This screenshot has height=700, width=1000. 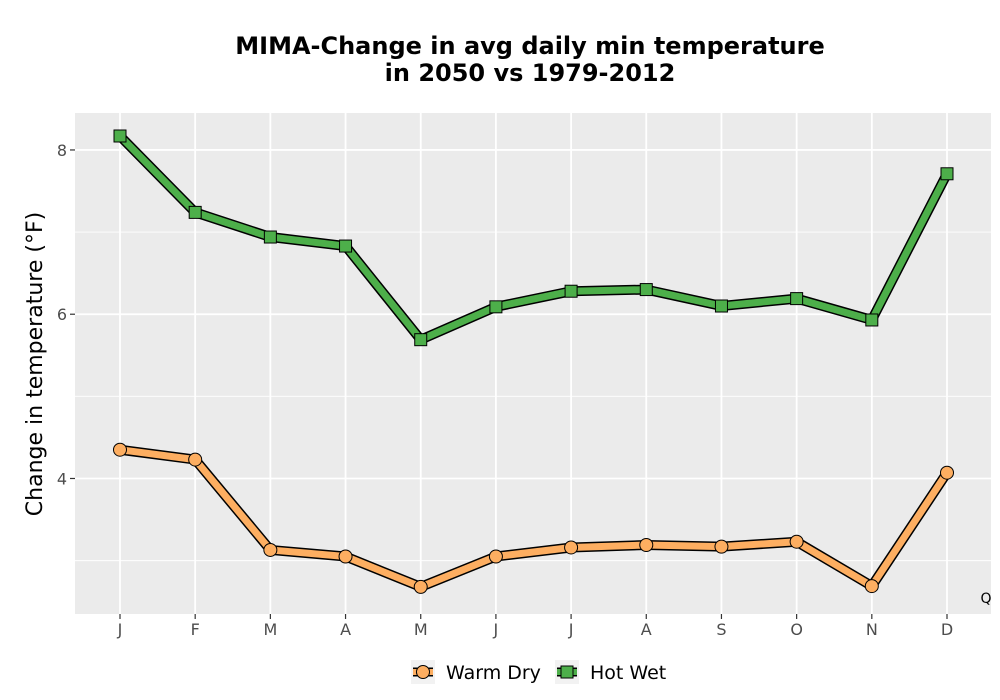 What do you see at coordinates (195, 629) in the screenshot?
I see `x-tick-label: F` at bounding box center [195, 629].